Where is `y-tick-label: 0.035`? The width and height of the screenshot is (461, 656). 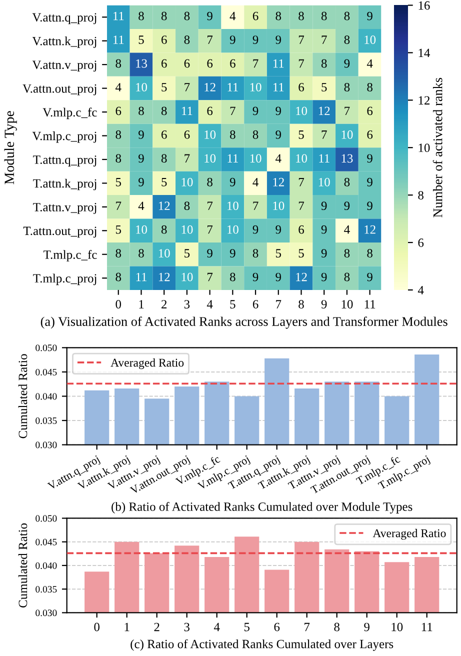
y-tick-label: 0.035 is located at coordinates (46, 589).